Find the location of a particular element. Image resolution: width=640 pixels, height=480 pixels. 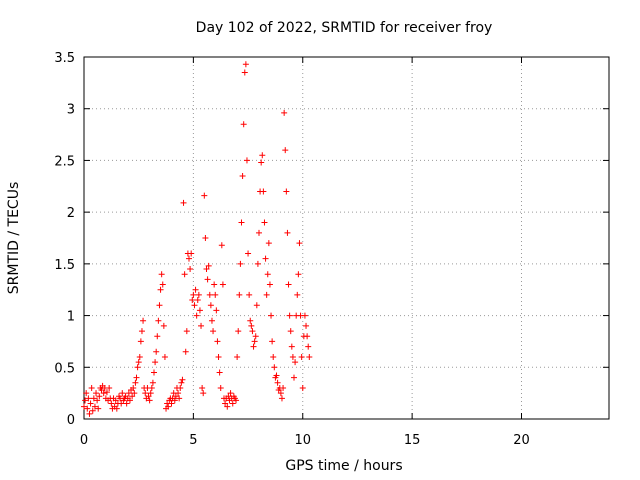

y-tick-label: 3 is located at coordinates (71, 110).